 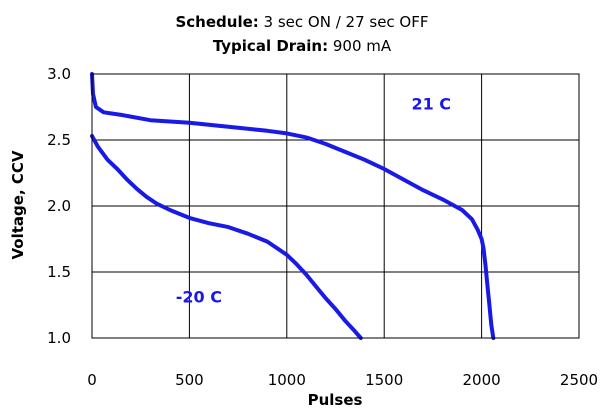 I want to click on x-tick-label: 2500, so click(x=579, y=380).